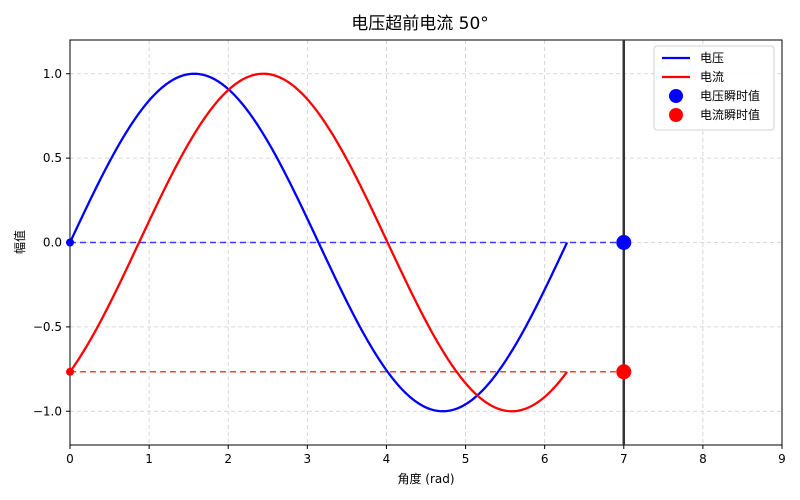 The height and width of the screenshot is (500, 800). I want to click on legend-label: 电流, so click(712, 77).